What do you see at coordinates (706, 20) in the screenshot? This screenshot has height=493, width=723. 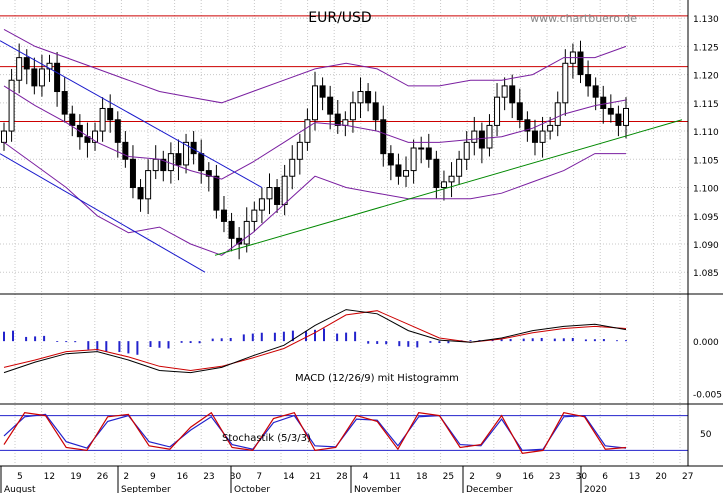 I see `price-tick-label: 1.130` at bounding box center [706, 20].